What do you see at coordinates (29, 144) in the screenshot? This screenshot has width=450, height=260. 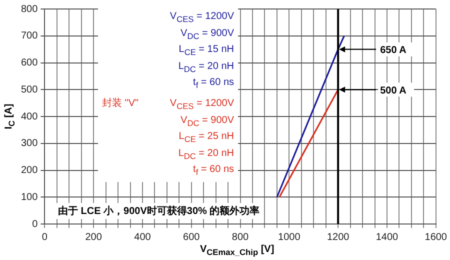 I see `y-tick-label: 300` at bounding box center [29, 144].